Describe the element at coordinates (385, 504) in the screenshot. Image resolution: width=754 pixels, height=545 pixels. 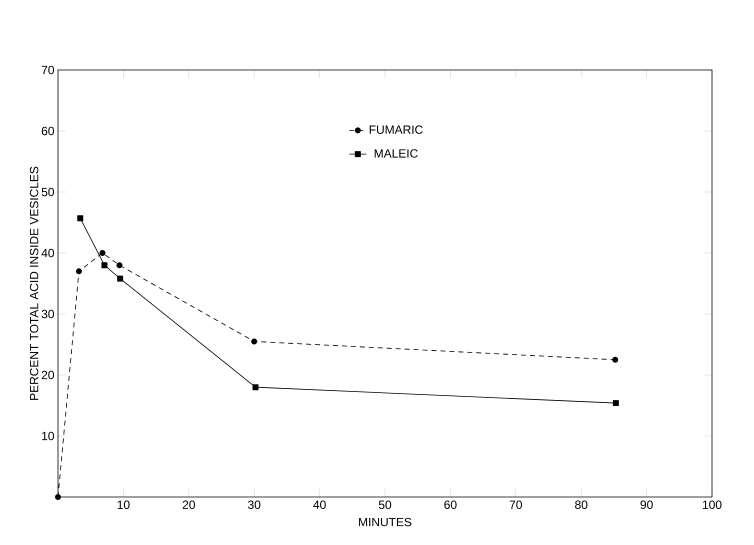
I see `x-tick-label: 50` at that location.